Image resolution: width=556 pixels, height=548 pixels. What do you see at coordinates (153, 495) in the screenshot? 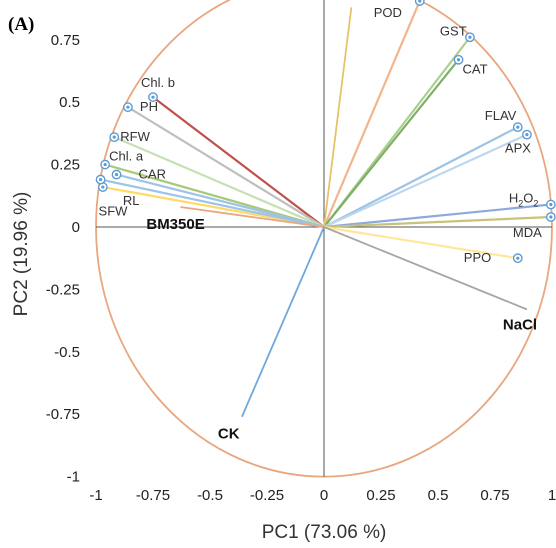
I see `x-tick-label: -0.75` at bounding box center [153, 495].